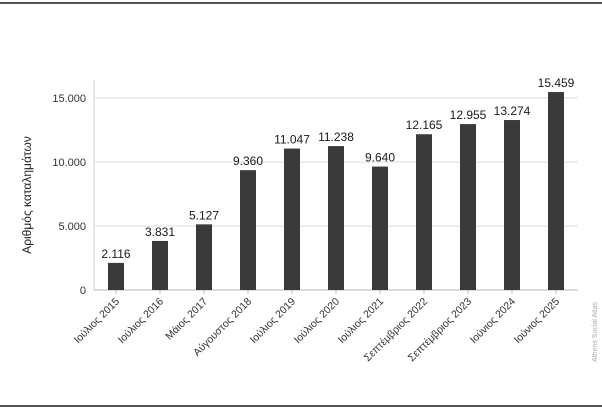  Describe the element at coordinates (595, 332) in the screenshot. I see `source-credit: Athens Social Atlas` at that location.